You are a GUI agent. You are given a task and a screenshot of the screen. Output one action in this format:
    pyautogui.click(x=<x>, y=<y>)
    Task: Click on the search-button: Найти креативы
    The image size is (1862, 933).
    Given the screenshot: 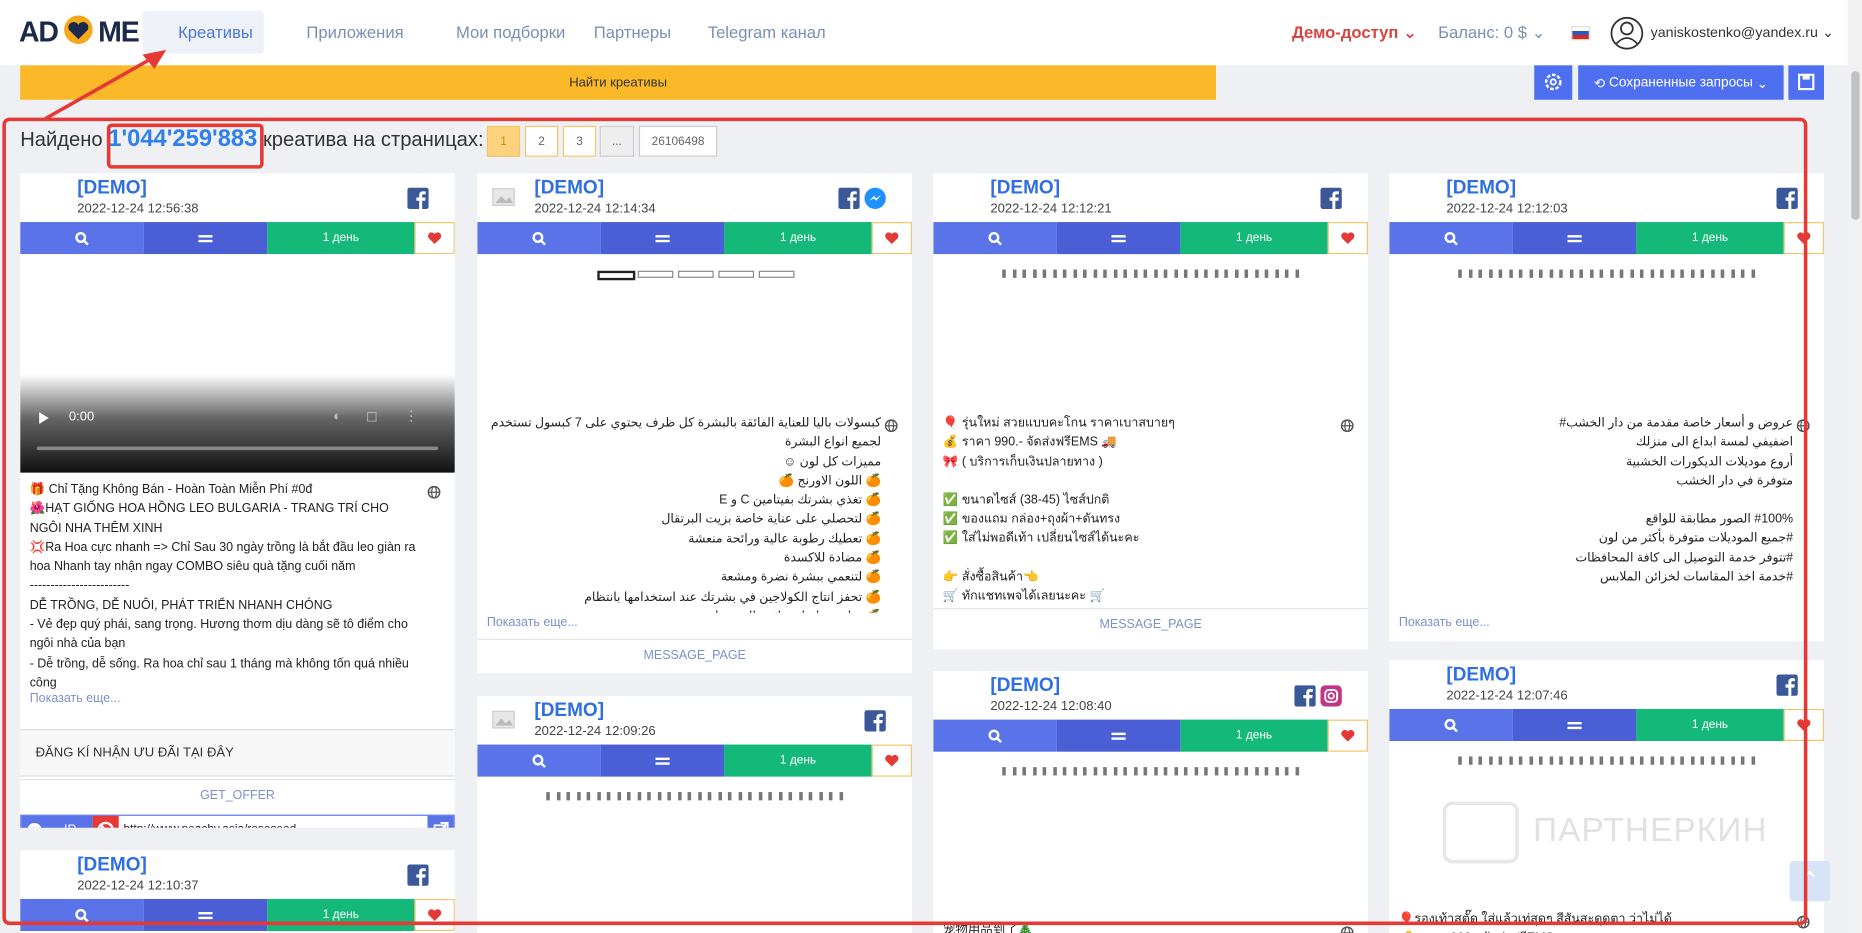 What is the action you would take?
    pyautogui.click(x=618, y=82)
    